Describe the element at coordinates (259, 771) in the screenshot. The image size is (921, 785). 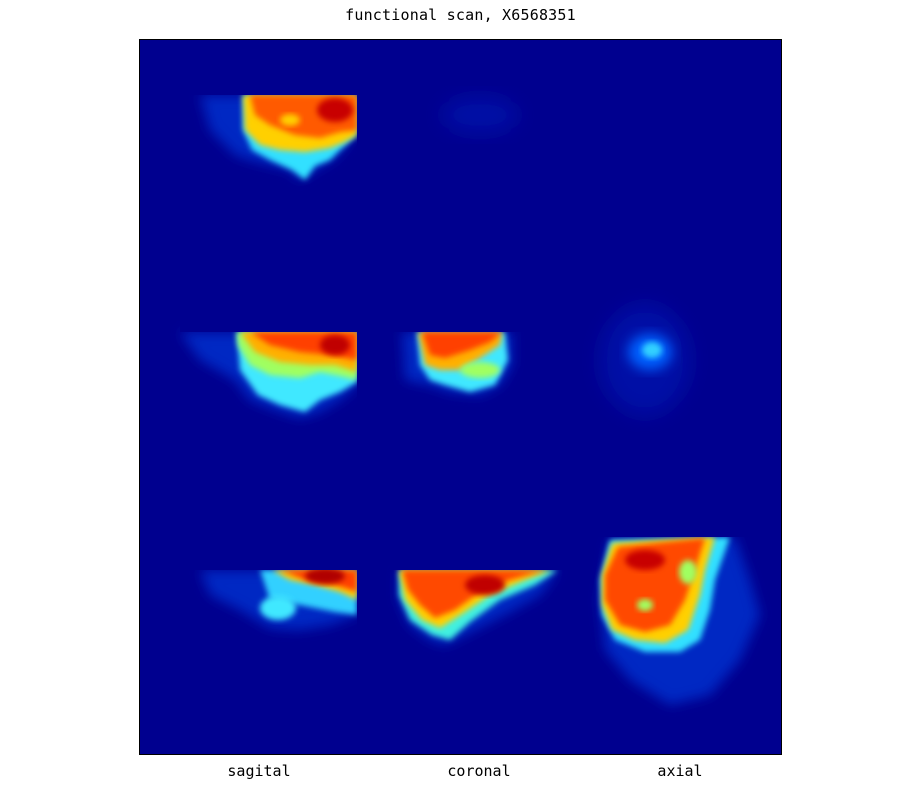
I see `column-label-sagital: sagital` at that location.